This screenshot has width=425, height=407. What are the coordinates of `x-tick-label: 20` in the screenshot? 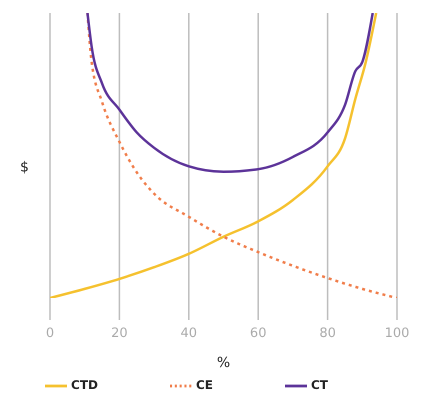 It's located at (119, 334).